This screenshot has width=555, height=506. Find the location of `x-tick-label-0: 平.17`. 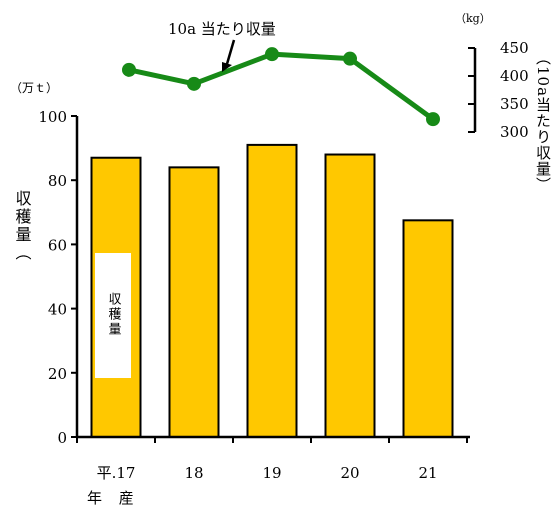

x-tick-label-0: 平.17 is located at coordinates (116, 473).